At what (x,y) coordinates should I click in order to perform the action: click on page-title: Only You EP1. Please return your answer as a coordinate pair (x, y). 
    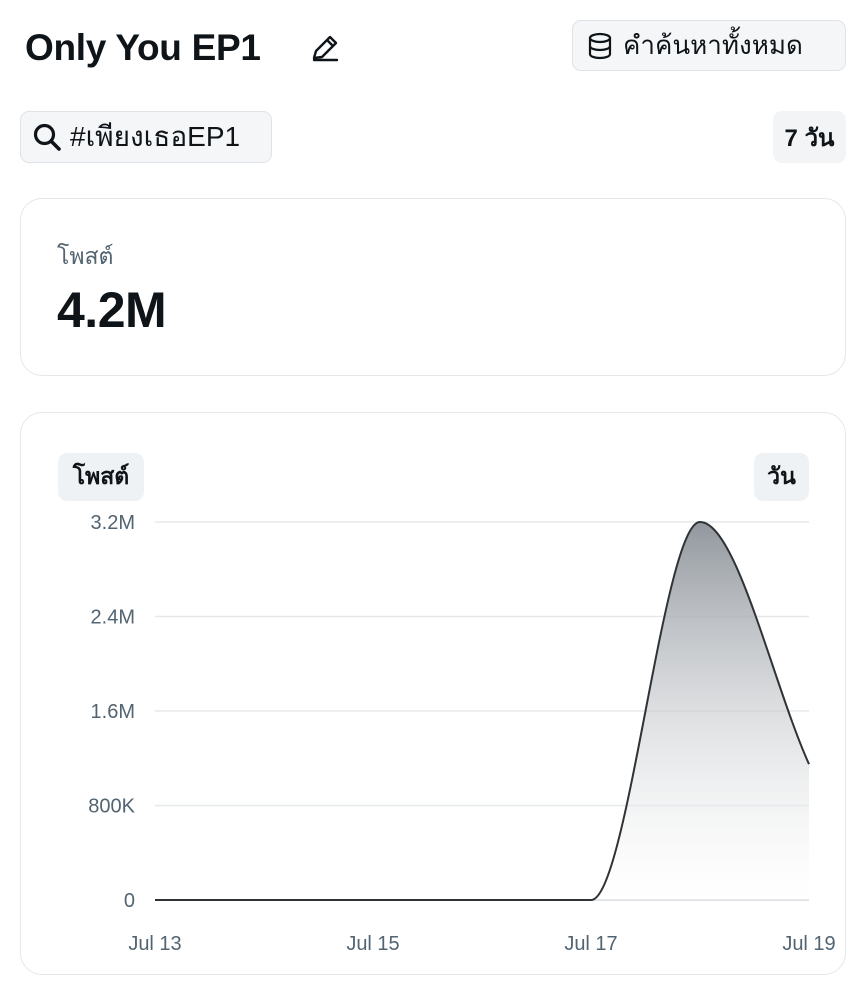
    Looking at the image, I should click on (143, 47).